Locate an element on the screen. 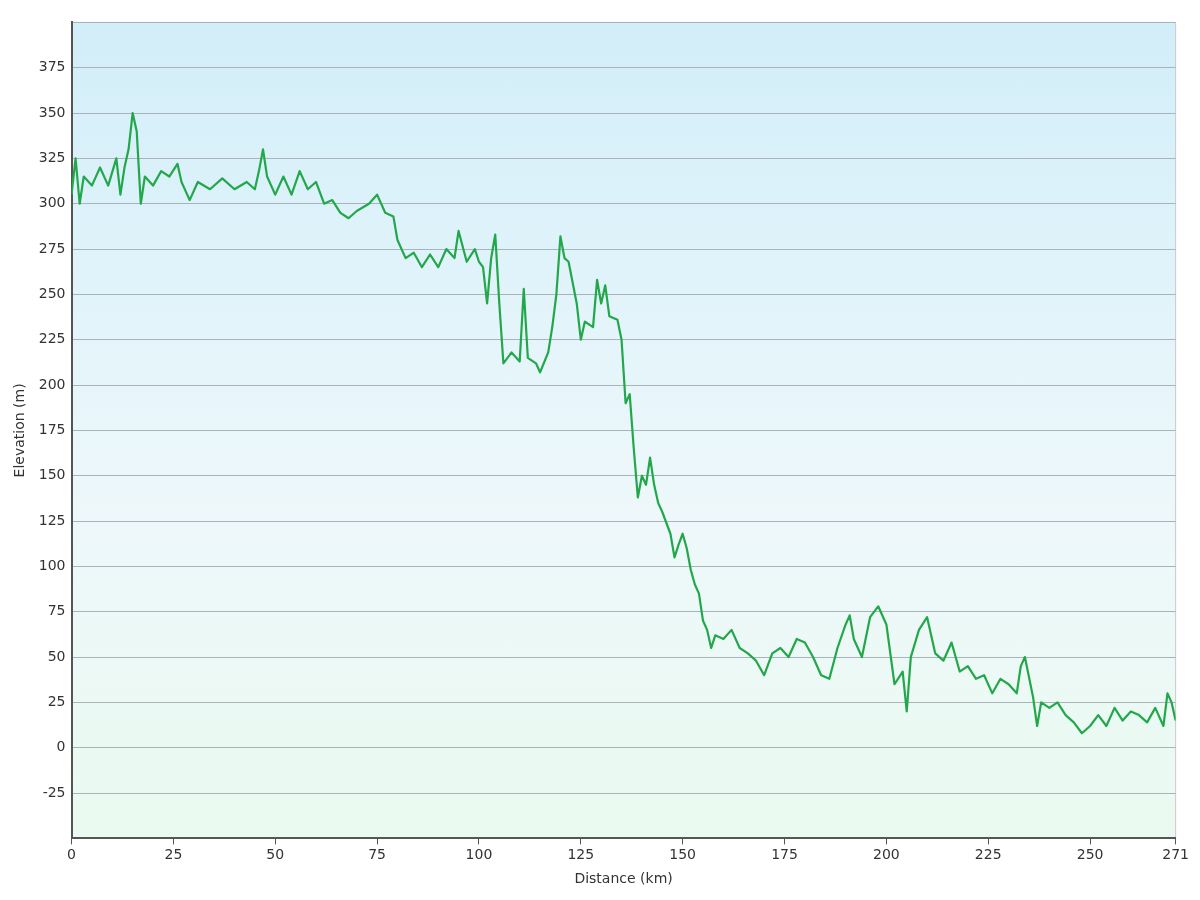 Image resolution: width=1200 pixels, height=900 pixels. x-tick-label: 271 is located at coordinates (1176, 854).